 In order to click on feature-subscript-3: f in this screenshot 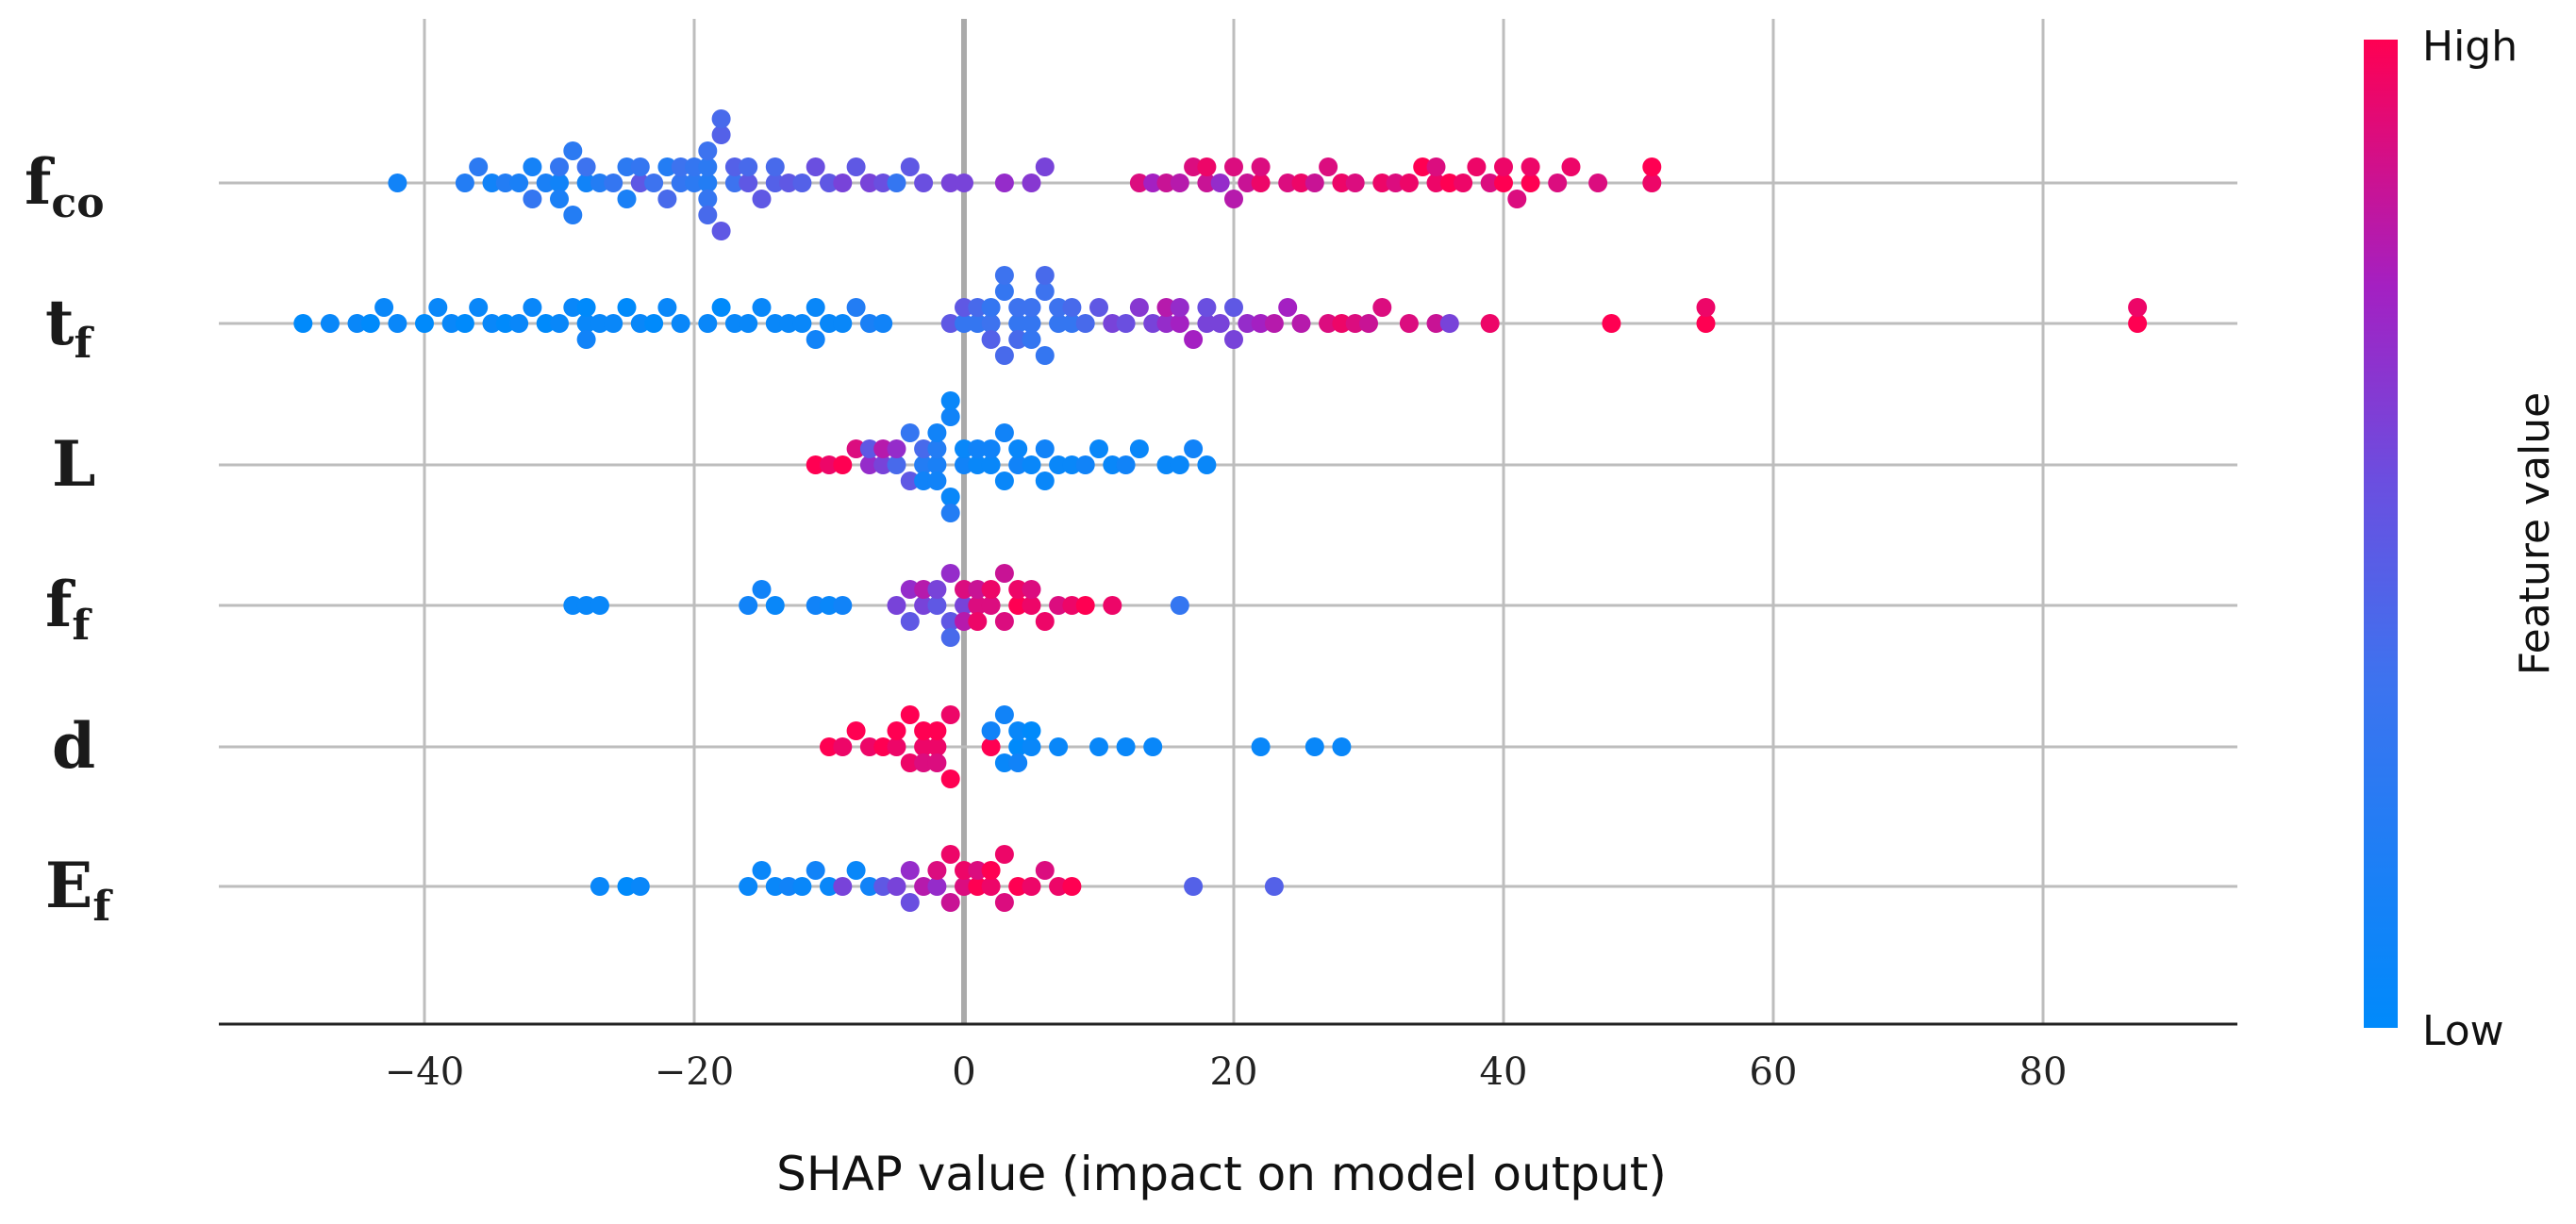, I will do `click(82, 626)`.